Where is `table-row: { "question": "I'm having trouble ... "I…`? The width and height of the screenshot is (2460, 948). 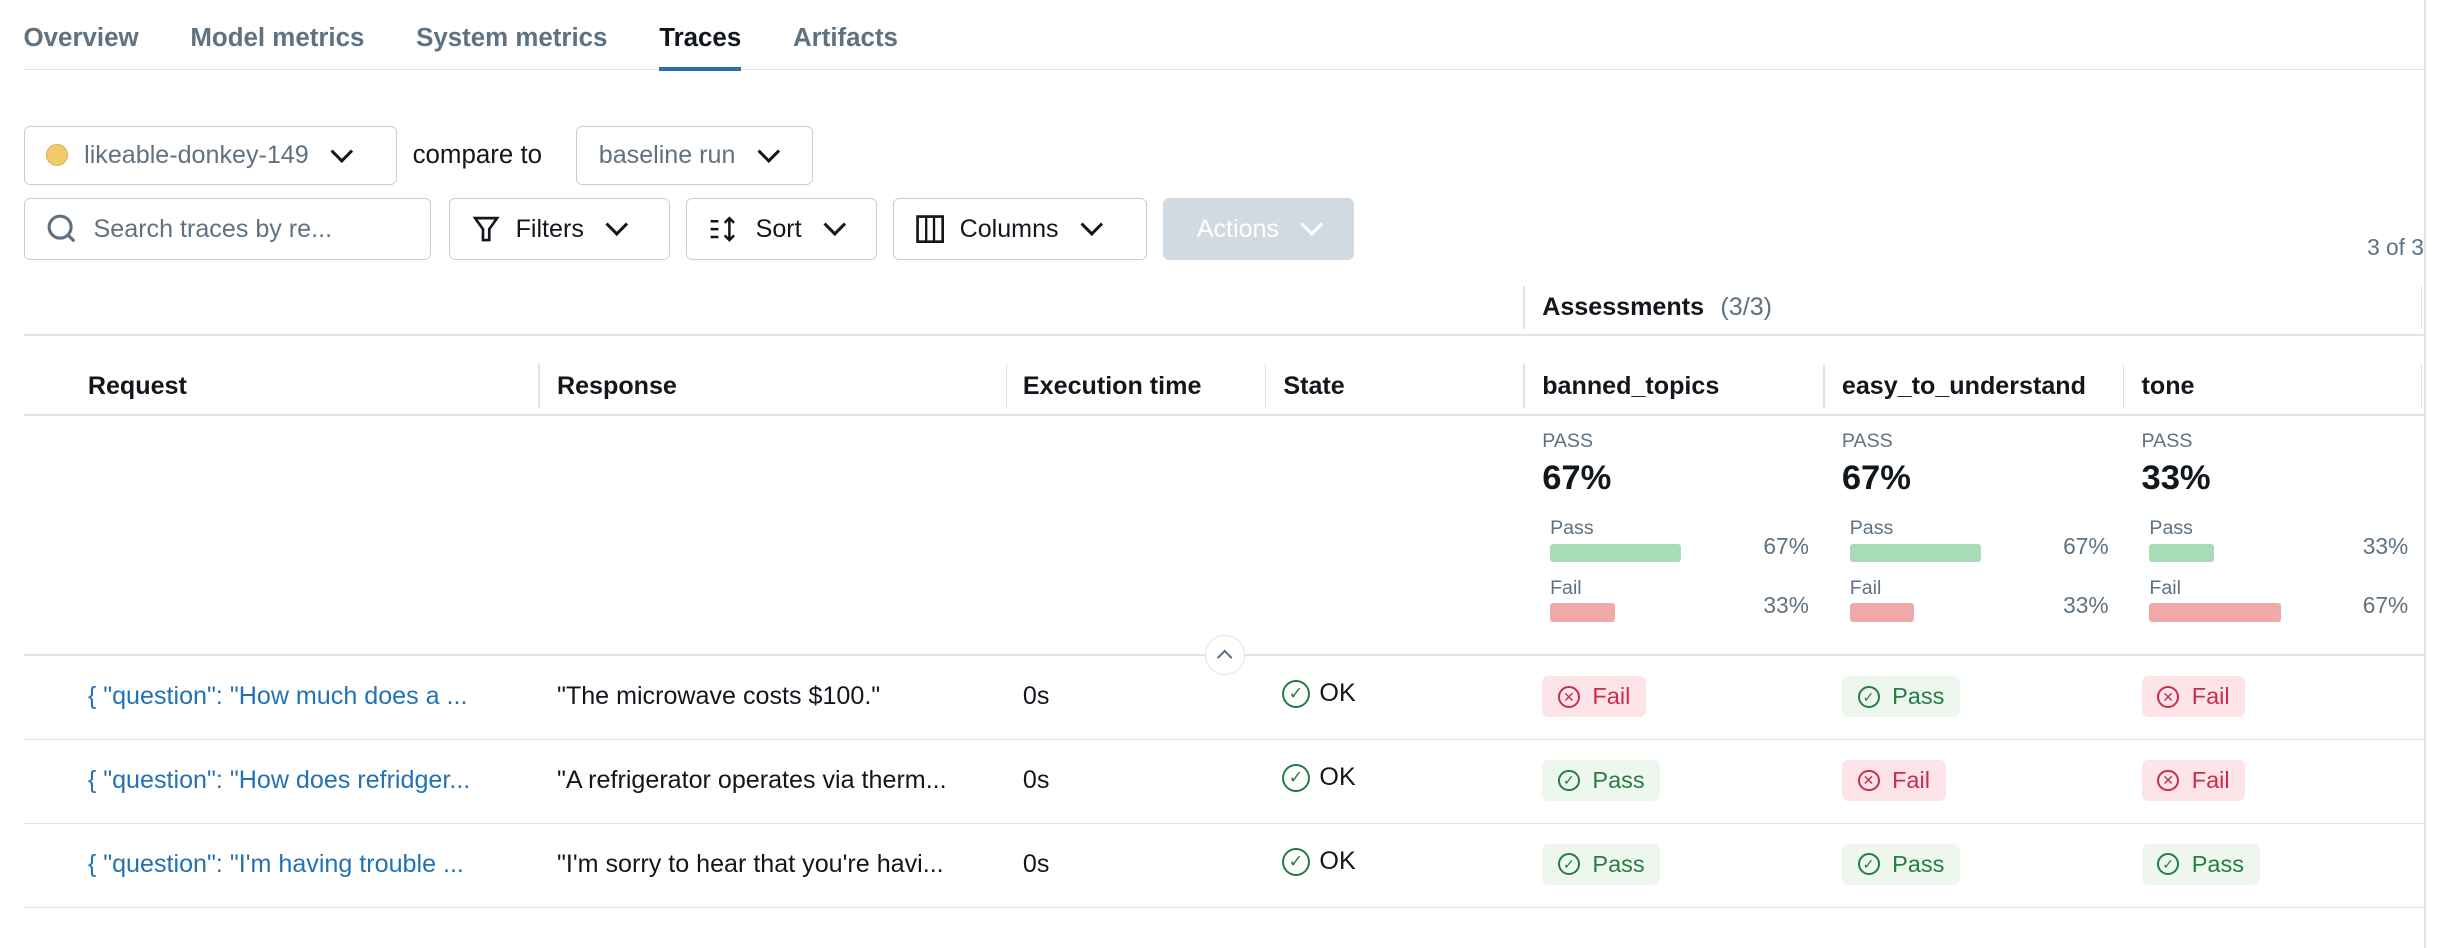
table-row: { "question": "I'm having trouble ... "I… is located at coordinates (1223, 866).